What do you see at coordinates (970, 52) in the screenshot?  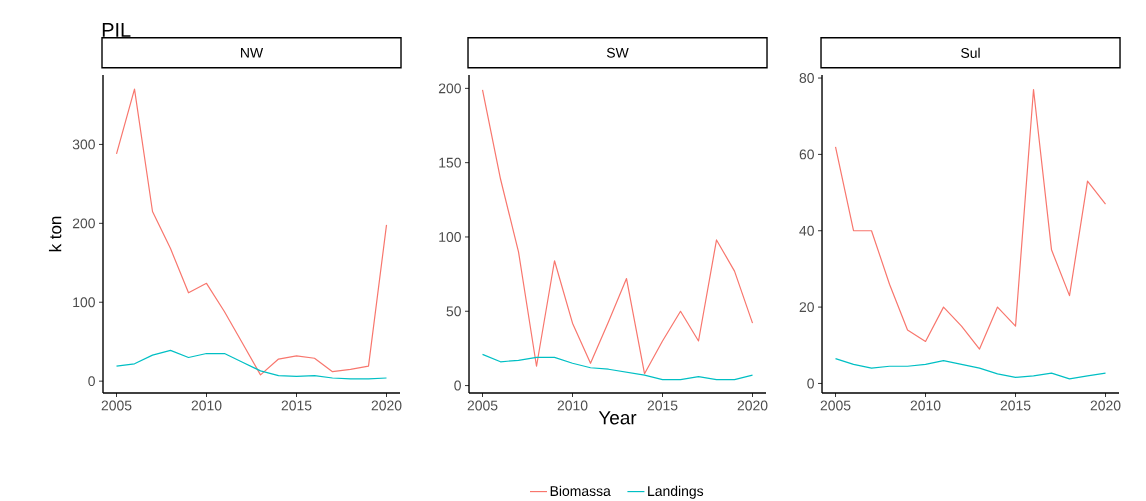 I see `chart-title: Sul` at bounding box center [970, 52].